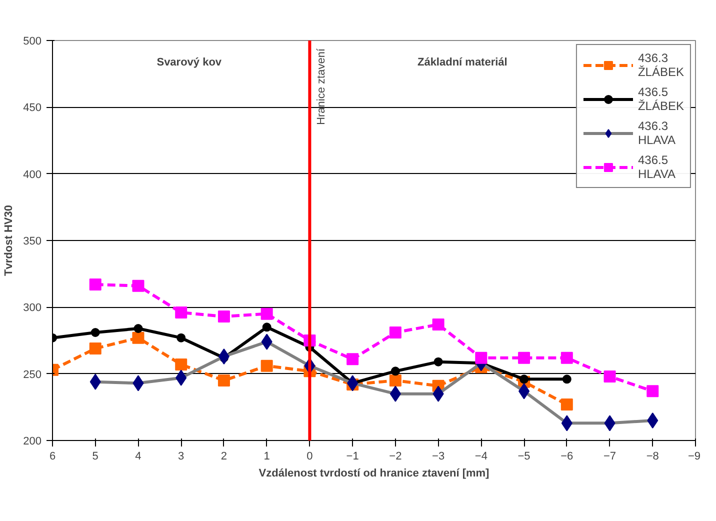  Describe the element at coordinates (32, 42) in the screenshot. I see `y-tick-label: 500` at that location.